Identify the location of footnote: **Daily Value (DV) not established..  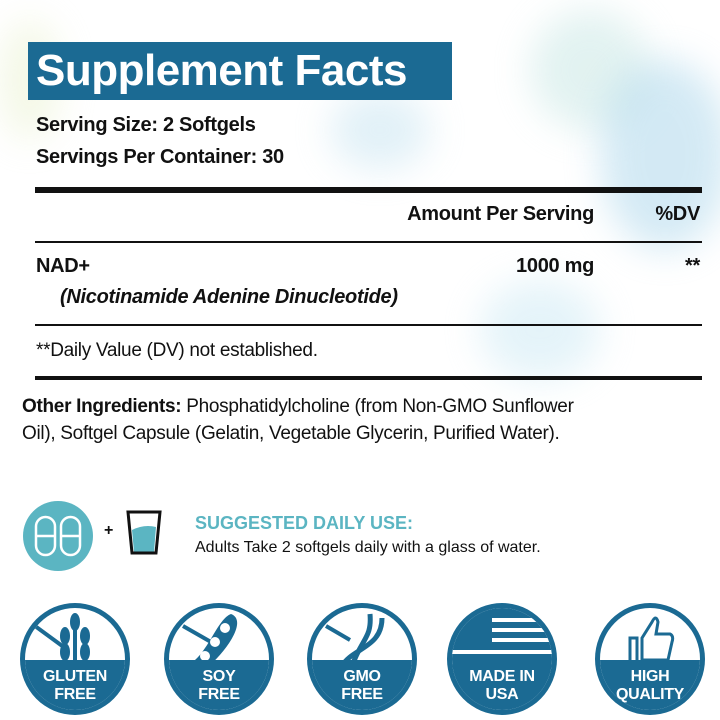
(177, 350).